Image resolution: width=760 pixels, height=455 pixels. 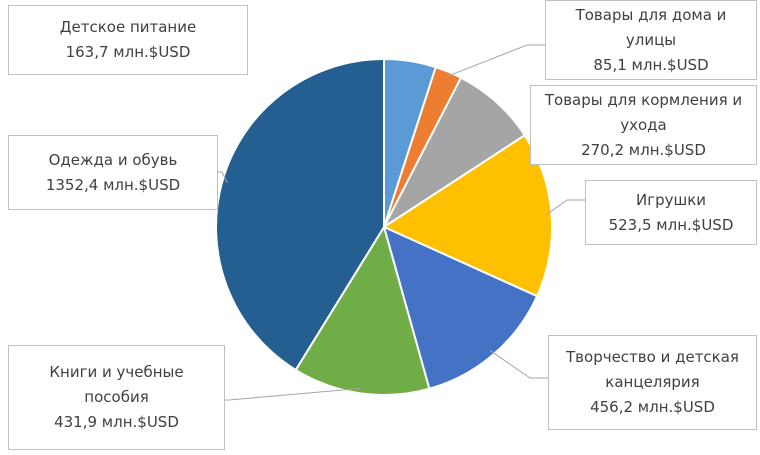 I want to click on data-label: Одежда и обувь 1352,4 млн.$USD, so click(x=113, y=172).